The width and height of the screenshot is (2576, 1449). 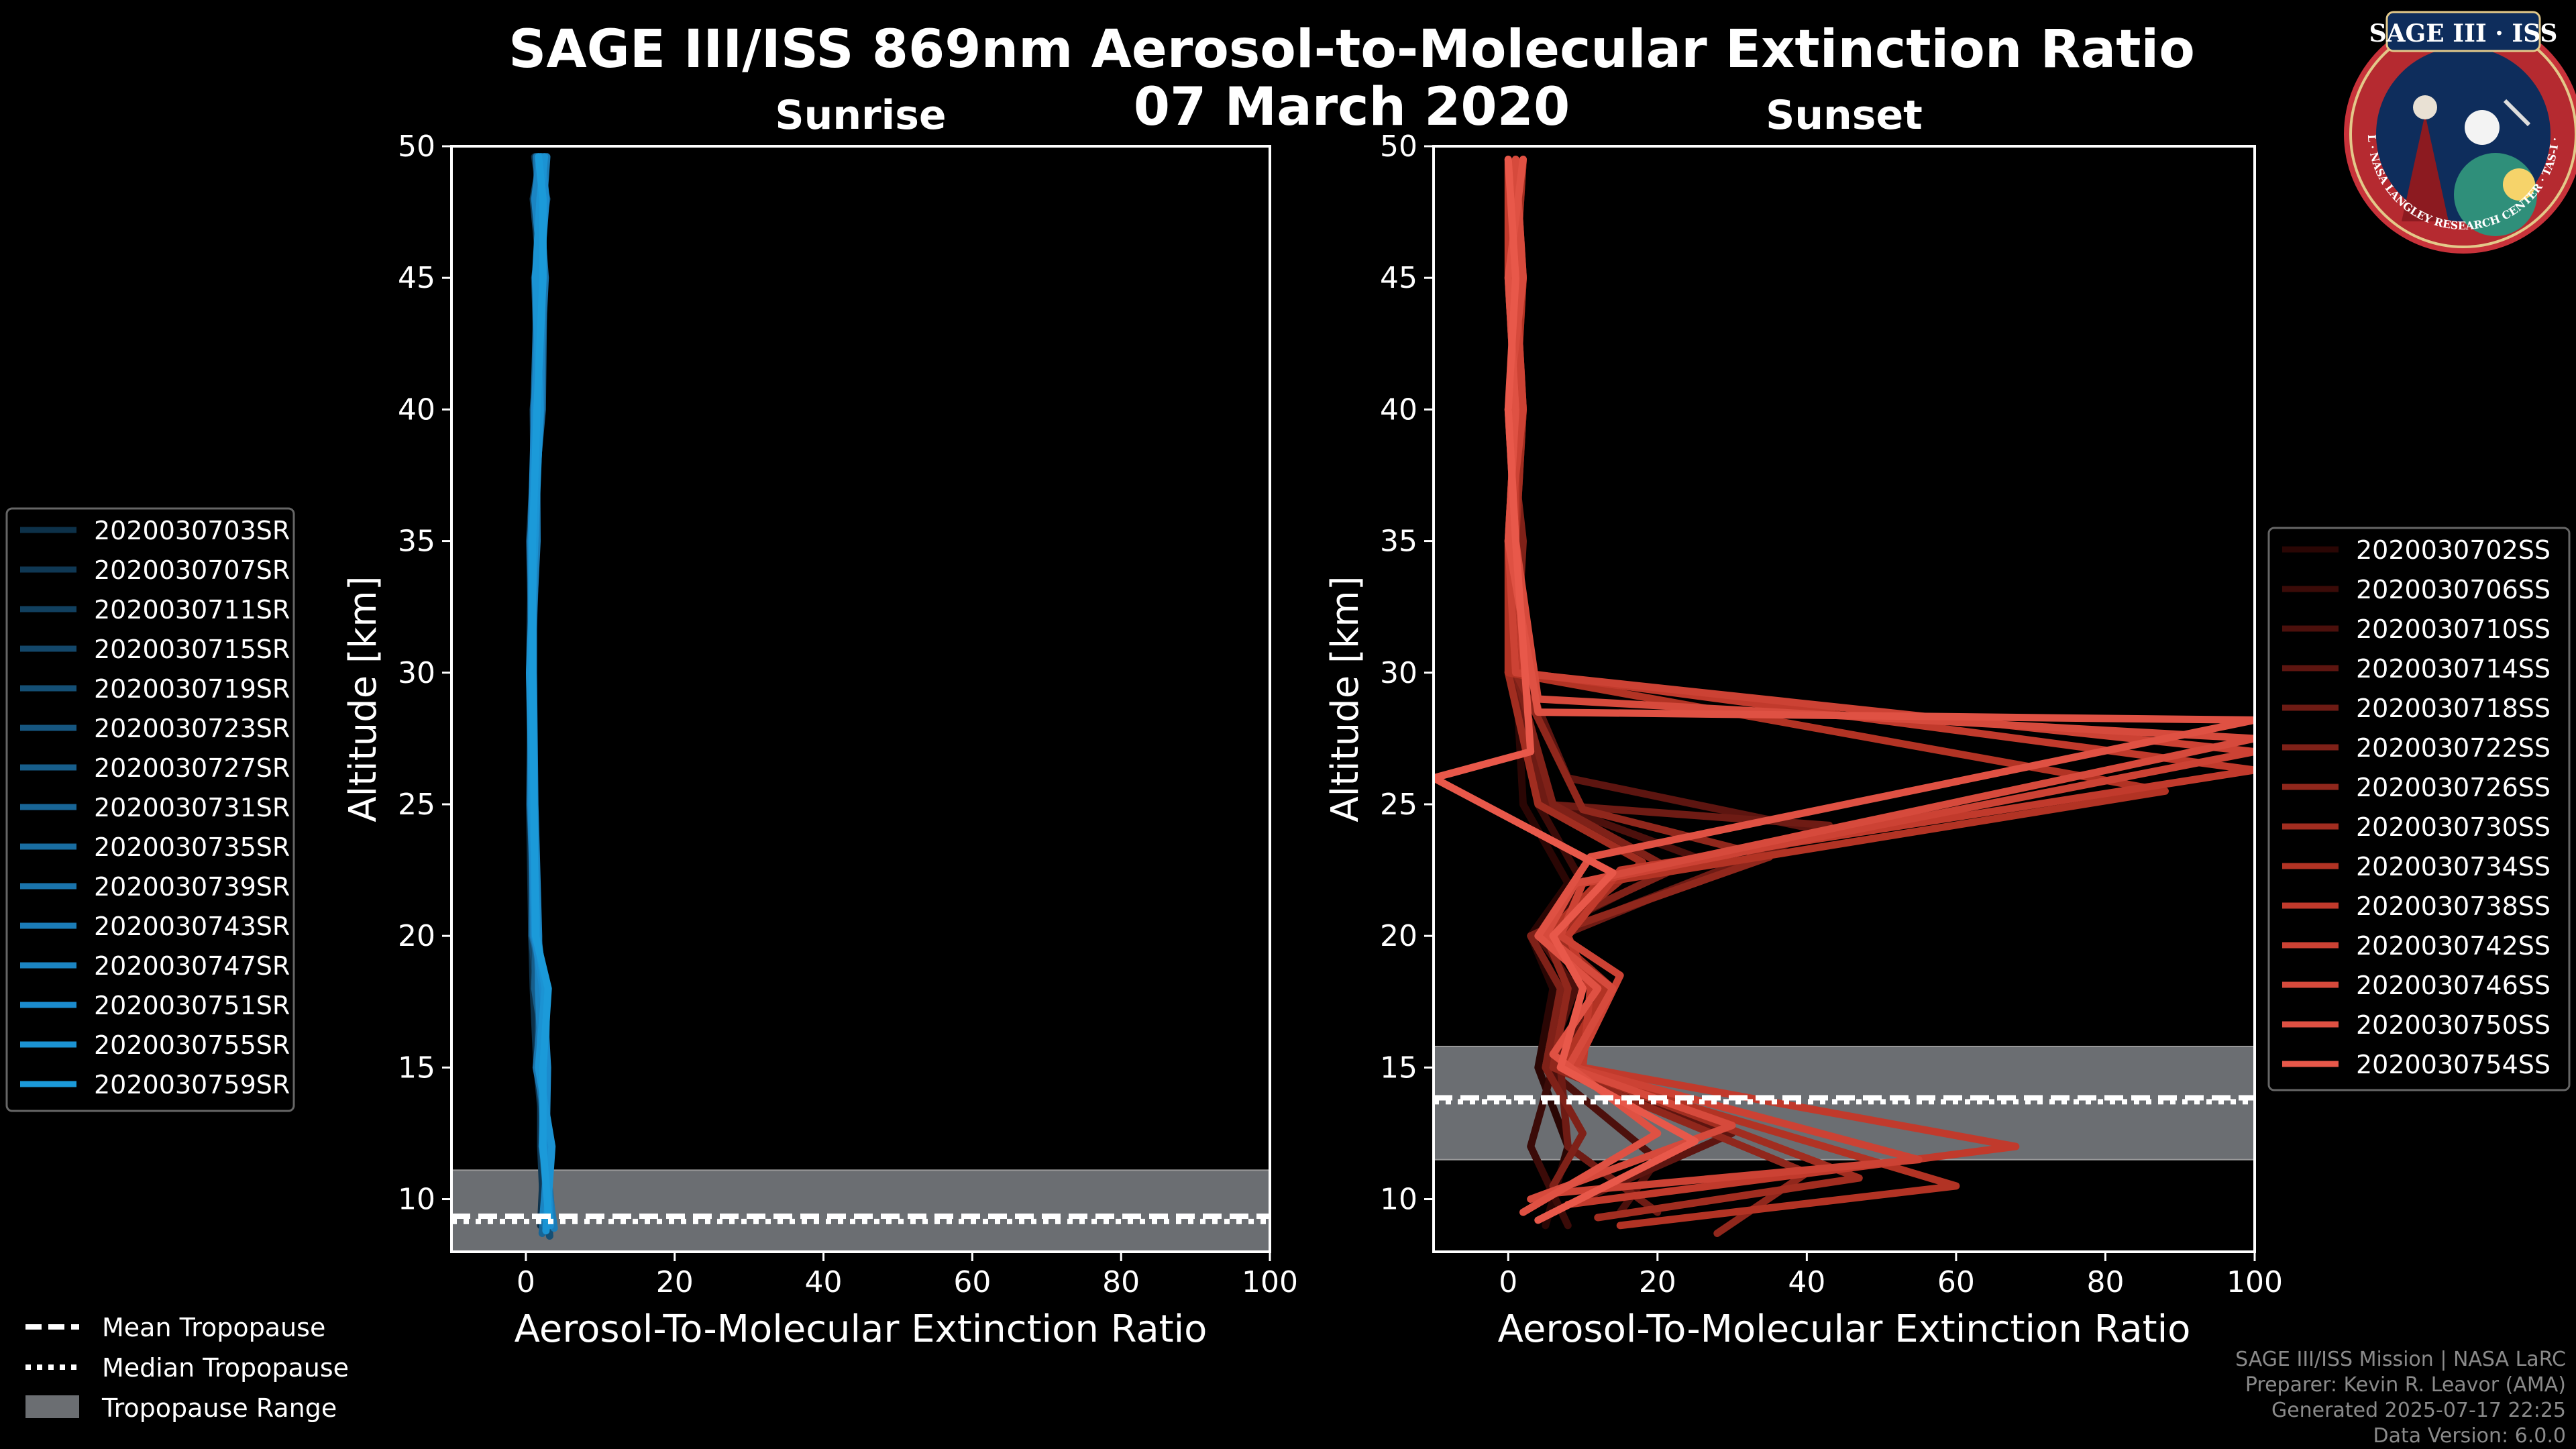 What do you see at coordinates (2453, 985) in the screenshot?
I see `legend-label-2020030746SS: 2020030746SS` at bounding box center [2453, 985].